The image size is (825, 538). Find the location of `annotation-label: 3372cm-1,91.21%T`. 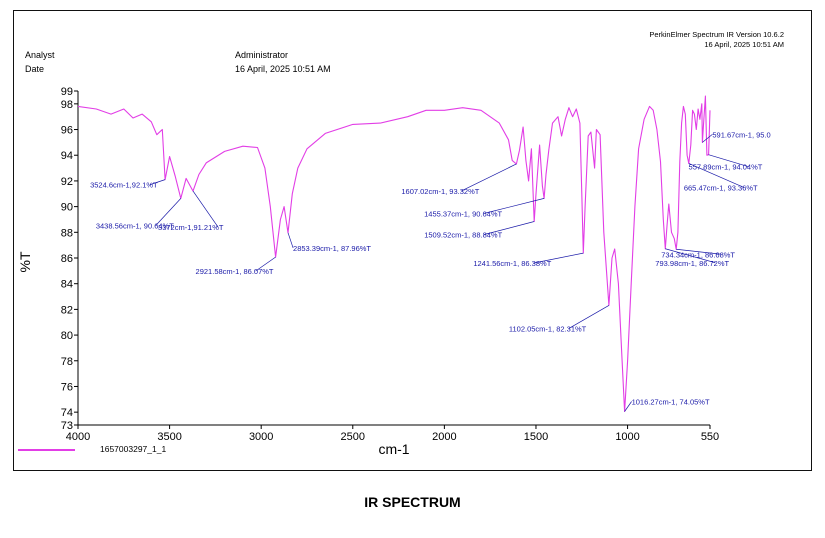

annotation-label: 3372cm-1,91.21%T is located at coordinates (191, 227).